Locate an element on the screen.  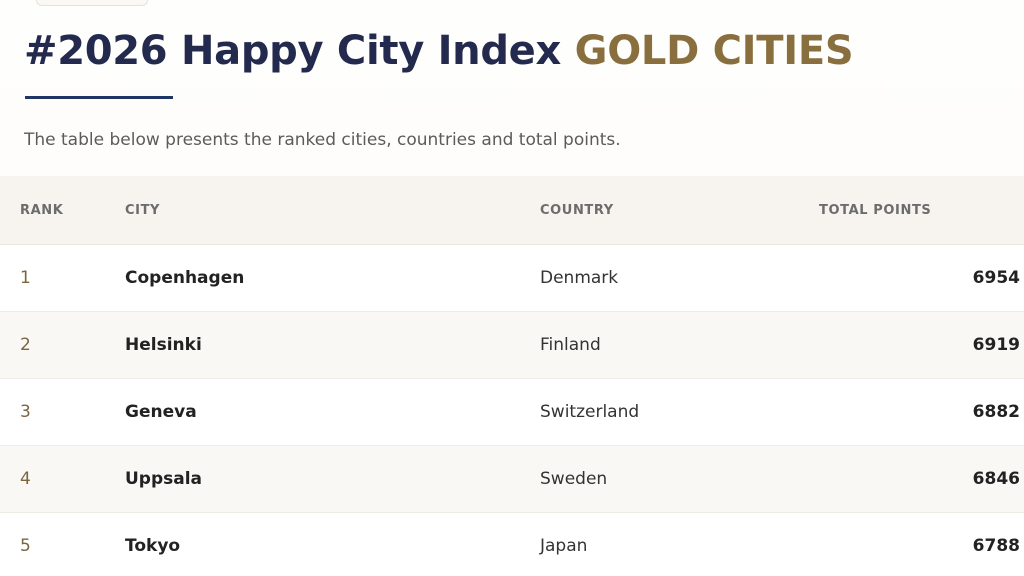
rank-cell: 5 is located at coordinates (25, 546).